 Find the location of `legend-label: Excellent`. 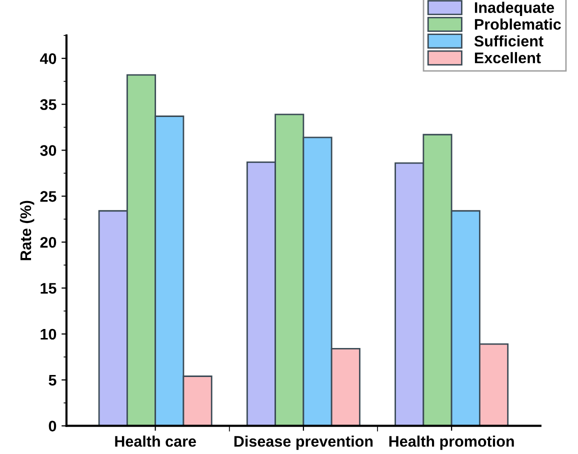

legend-label: Excellent is located at coordinates (507, 58).